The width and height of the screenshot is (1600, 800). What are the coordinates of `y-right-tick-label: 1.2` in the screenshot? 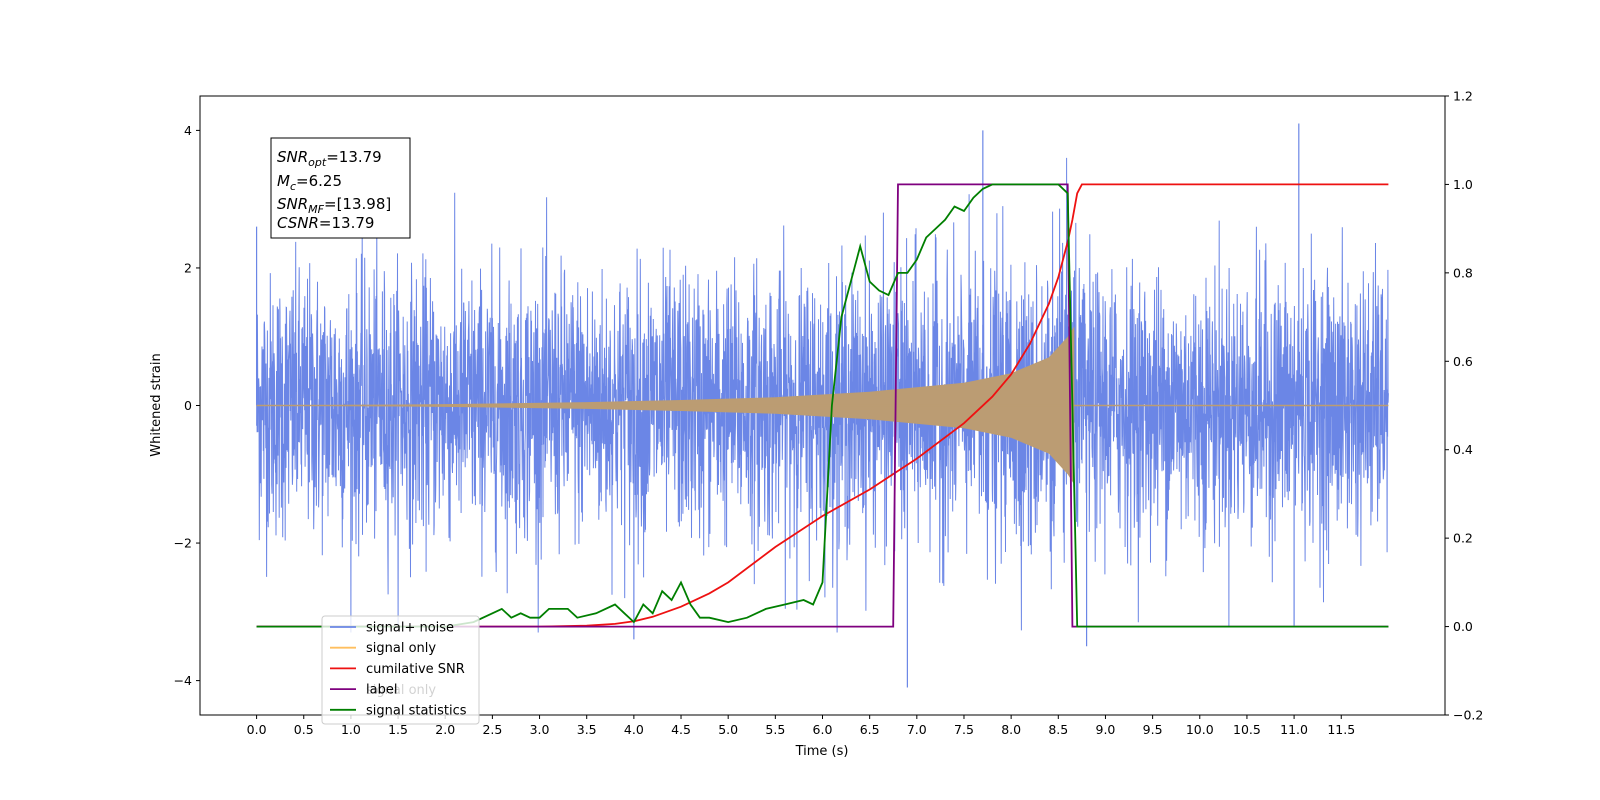 It's located at (1463, 96).